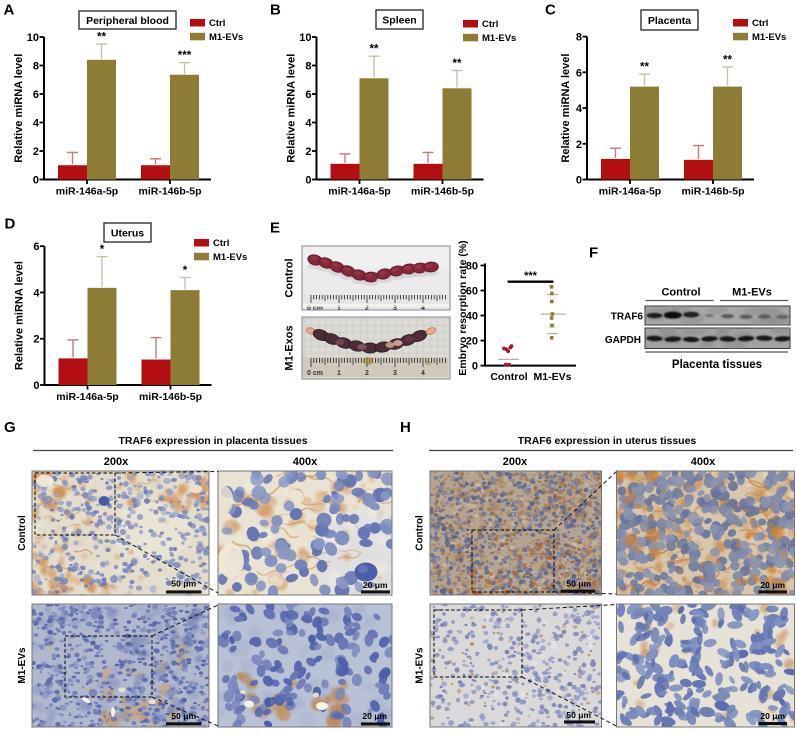 This screenshot has width=796, height=734. What do you see at coordinates (399, 20) in the screenshot?
I see `svg-text: Spleen` at bounding box center [399, 20].